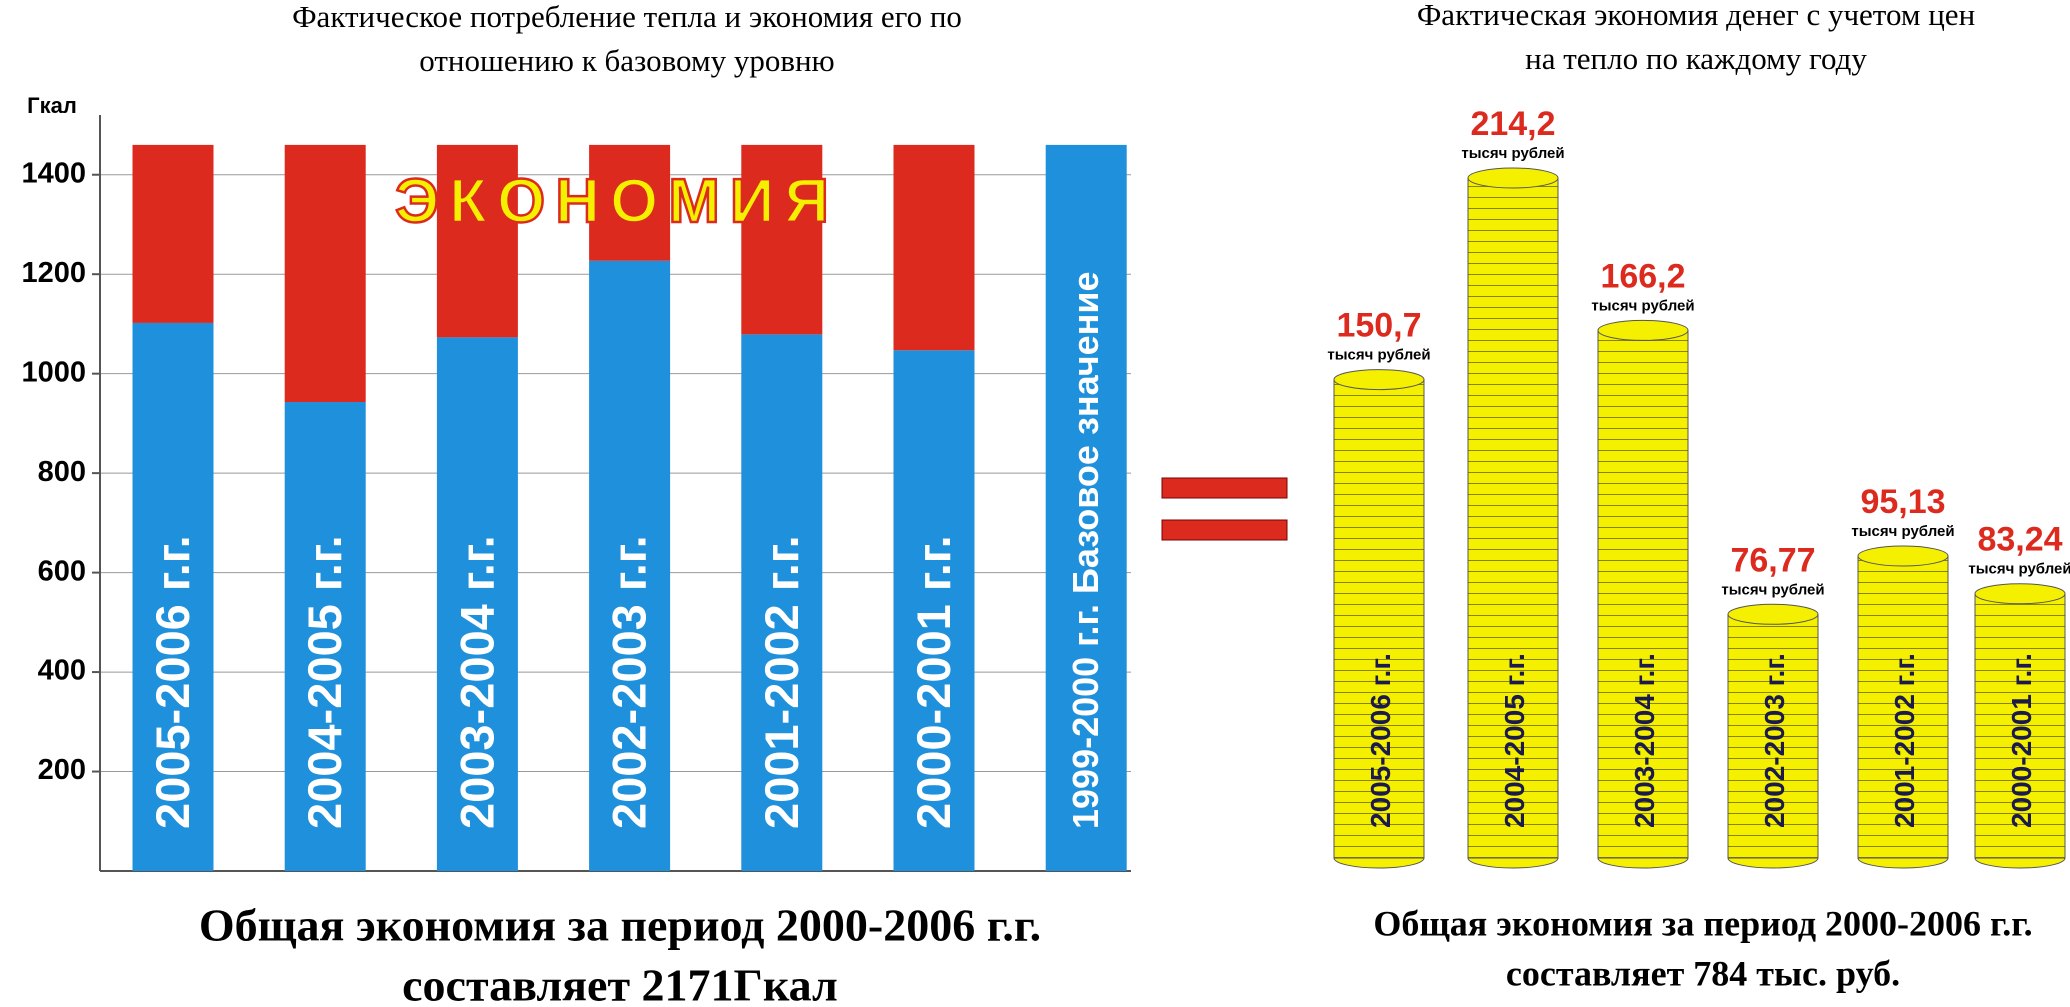 The image size is (2070, 1007). What do you see at coordinates (53, 173) in the screenshot?
I see `y-tick-label: 1400` at bounding box center [53, 173].